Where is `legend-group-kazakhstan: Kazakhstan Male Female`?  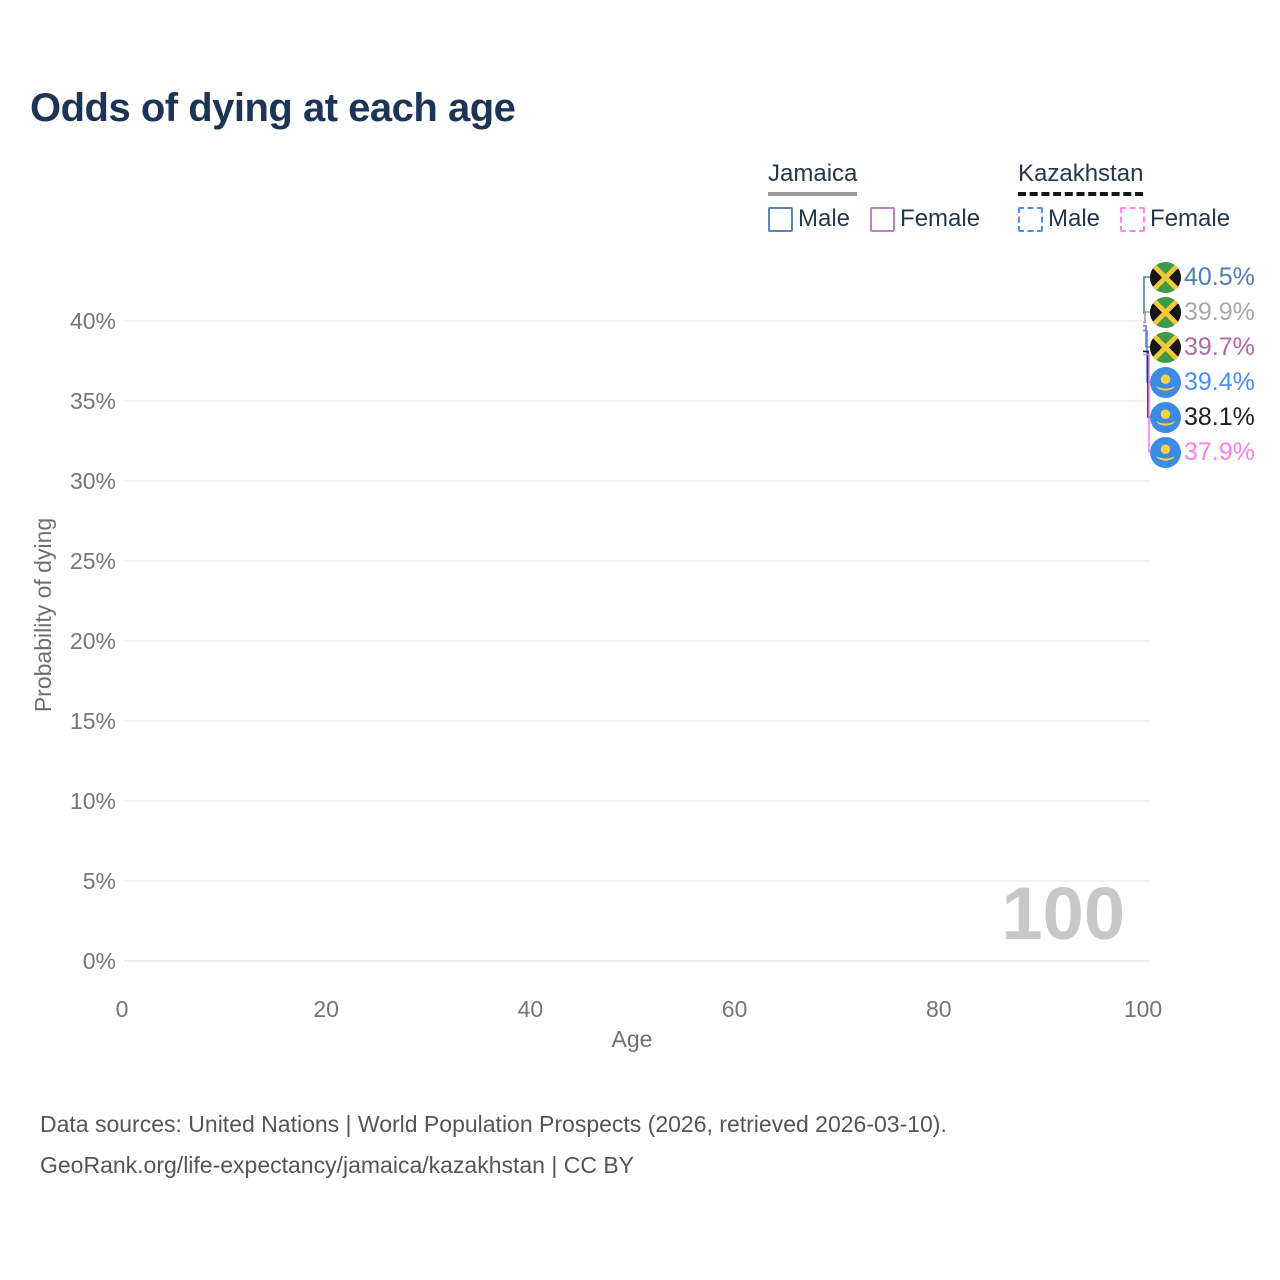 legend-group-kazakhstan: Kazakhstan Male Female is located at coordinates (1134, 196).